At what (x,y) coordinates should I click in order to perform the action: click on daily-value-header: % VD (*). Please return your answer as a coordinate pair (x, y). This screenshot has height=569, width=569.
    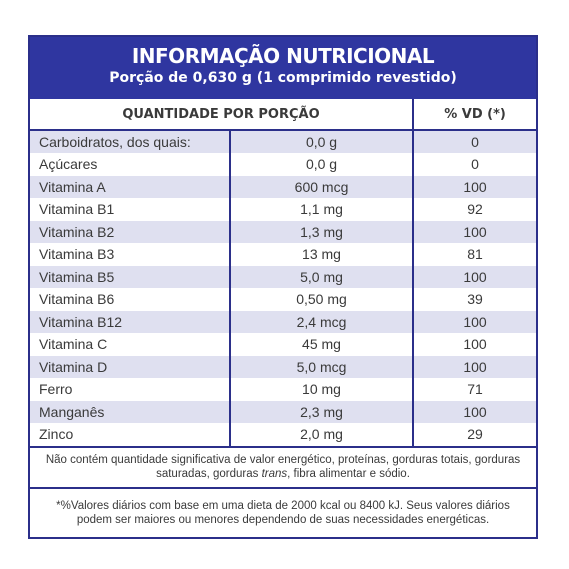
    Looking at the image, I should click on (474, 115).